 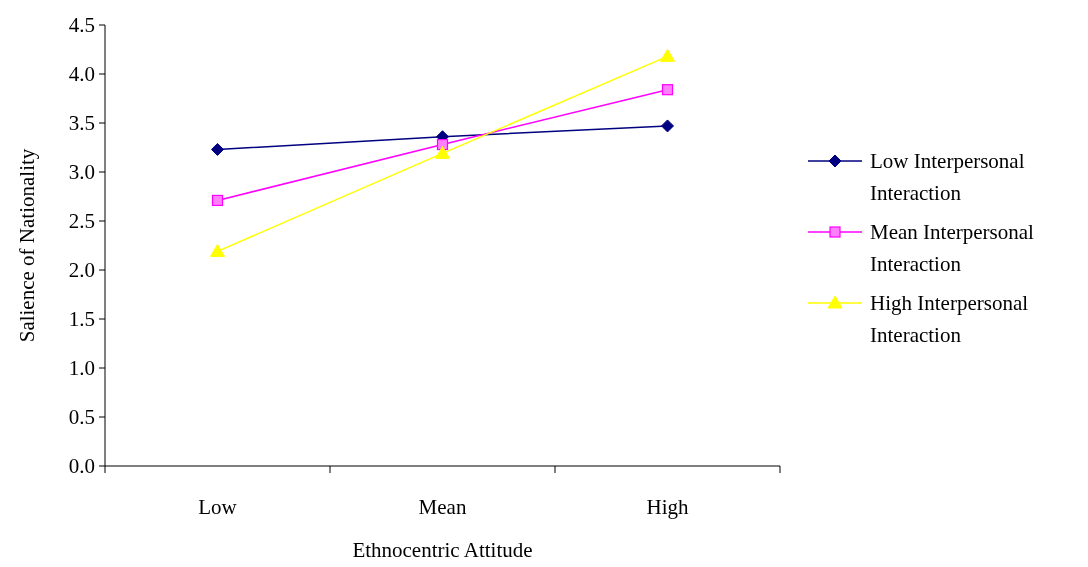 What do you see at coordinates (81, 319) in the screenshot?
I see `y-tick-label: 1.5` at bounding box center [81, 319].